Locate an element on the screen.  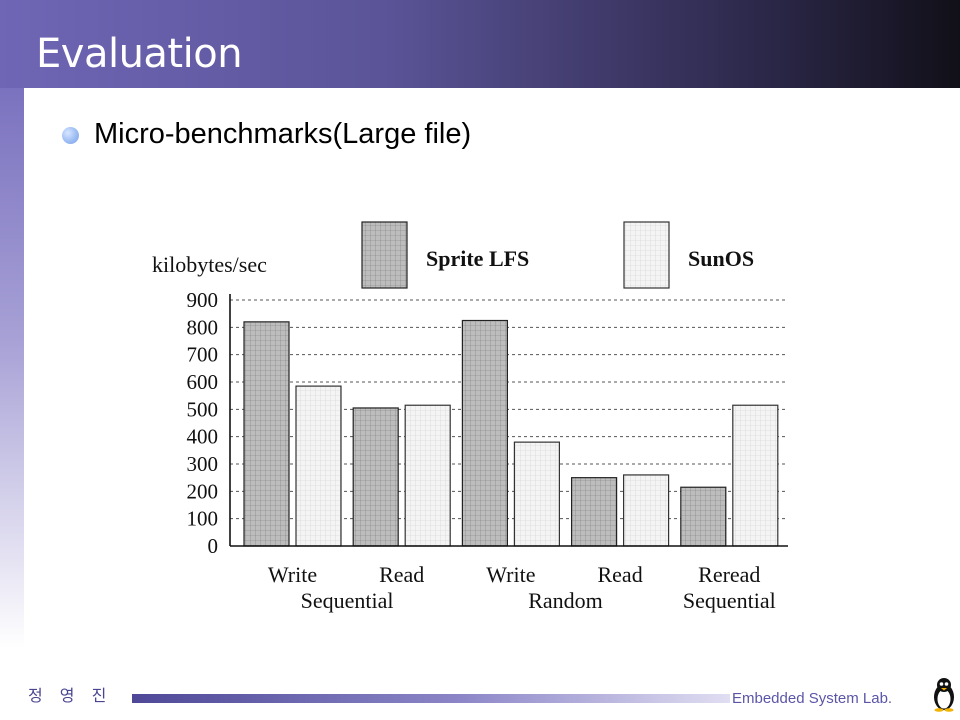
legend: Sprite LFS SunOS is located at coordinates (557, 255).